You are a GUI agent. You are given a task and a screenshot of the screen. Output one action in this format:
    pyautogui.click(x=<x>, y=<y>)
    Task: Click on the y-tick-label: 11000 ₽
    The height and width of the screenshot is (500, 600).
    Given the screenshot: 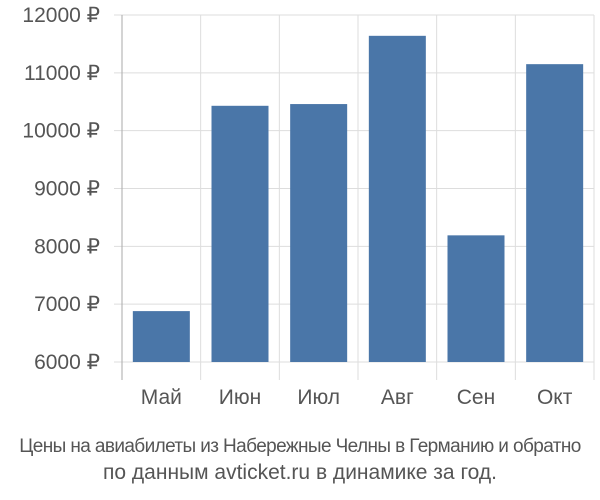 What is the action you would take?
    pyautogui.click(x=62, y=73)
    